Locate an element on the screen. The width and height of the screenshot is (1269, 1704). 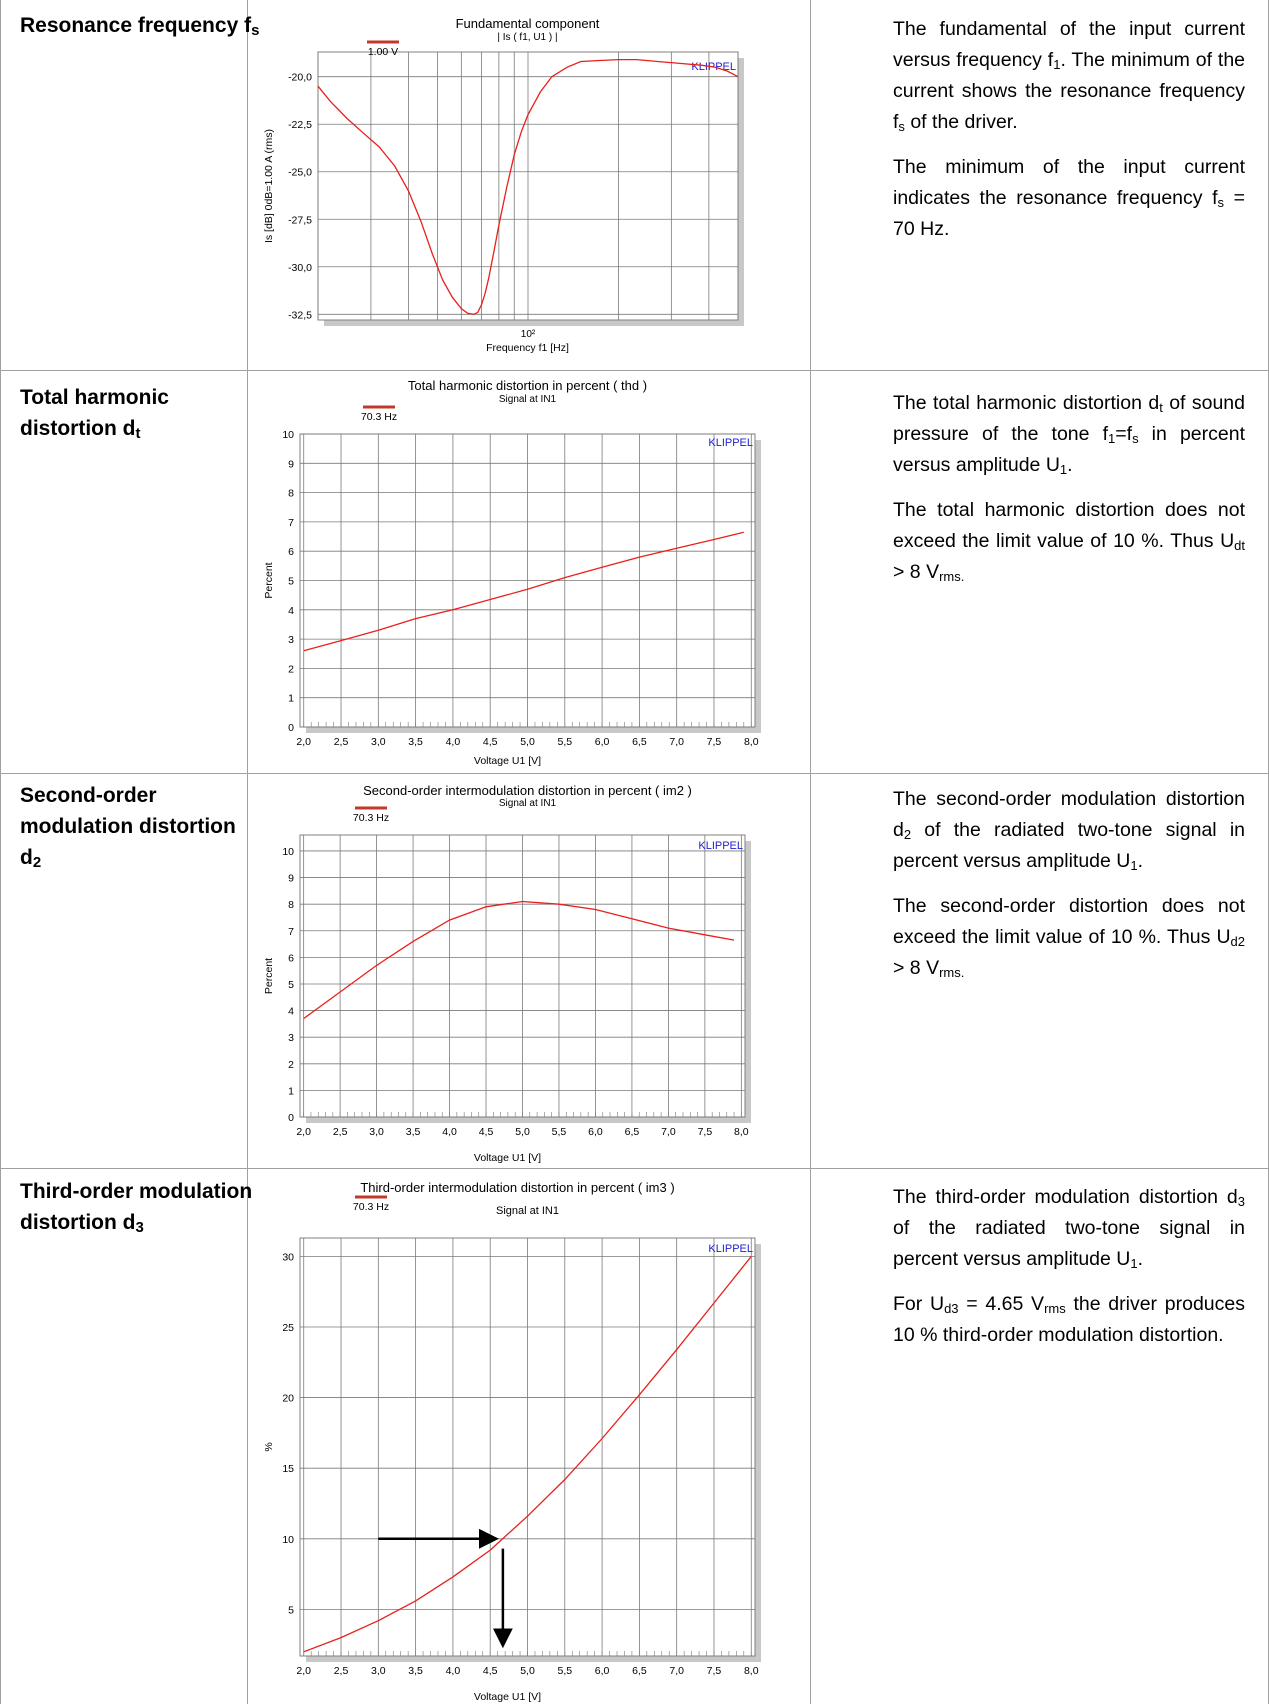
x-tick-label: 10² is located at coordinates (528, 334).